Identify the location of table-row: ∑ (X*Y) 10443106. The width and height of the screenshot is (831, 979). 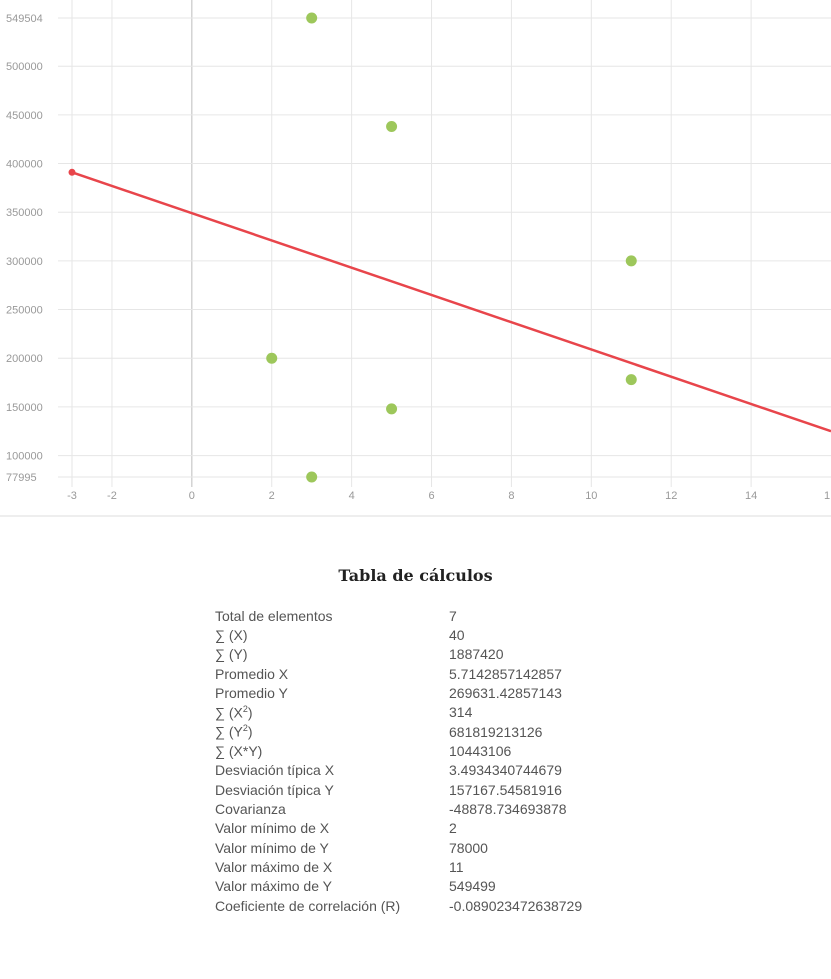
(399, 750).